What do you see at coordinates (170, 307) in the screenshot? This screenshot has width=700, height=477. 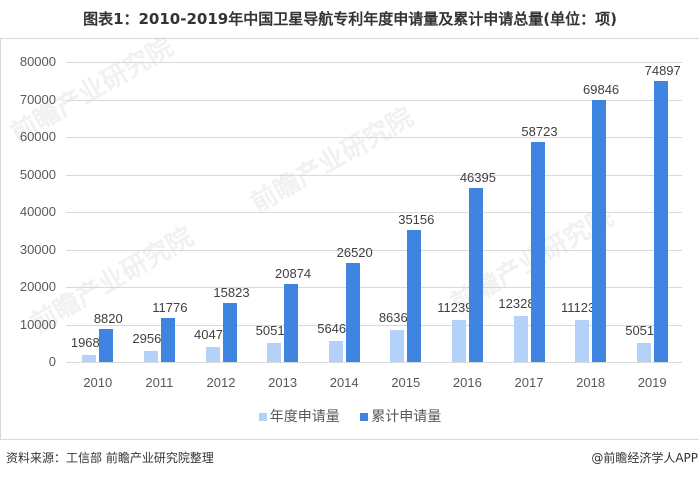 I see `data-label: 11776` at bounding box center [170, 307].